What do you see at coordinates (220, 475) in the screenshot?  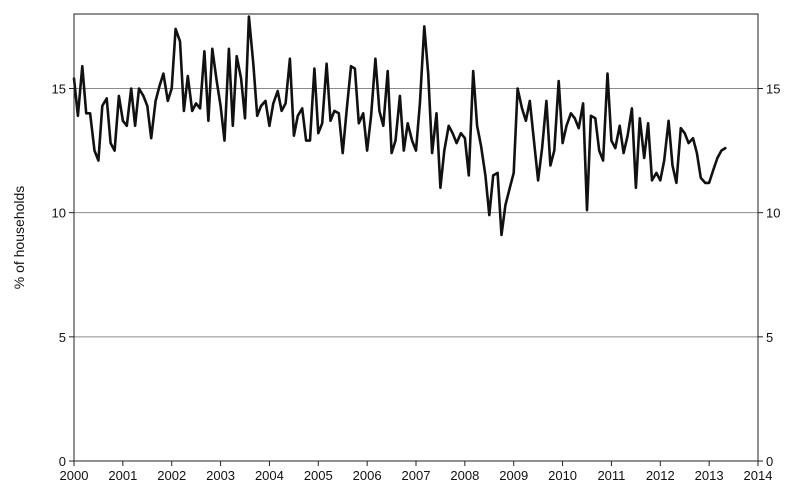 I see `x-tick-label: 2003` at bounding box center [220, 475].